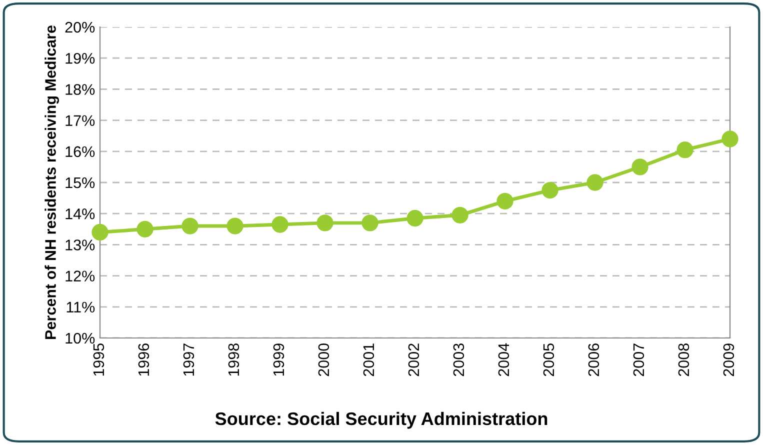 The image size is (763, 445). What do you see at coordinates (80, 58) in the screenshot?
I see `y-tick-label: 19%` at bounding box center [80, 58].